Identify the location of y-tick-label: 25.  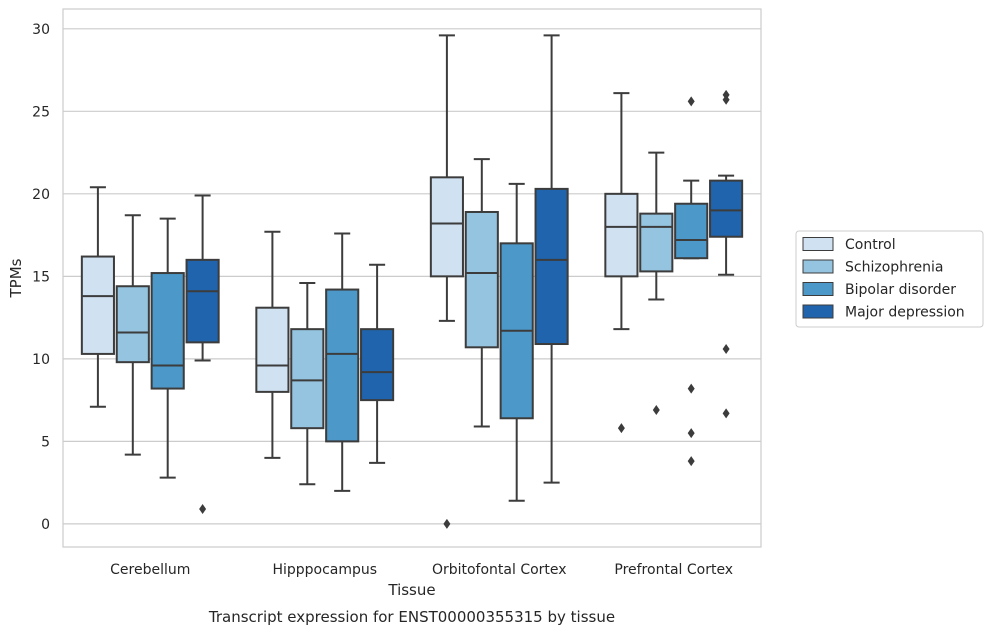
(41, 112).